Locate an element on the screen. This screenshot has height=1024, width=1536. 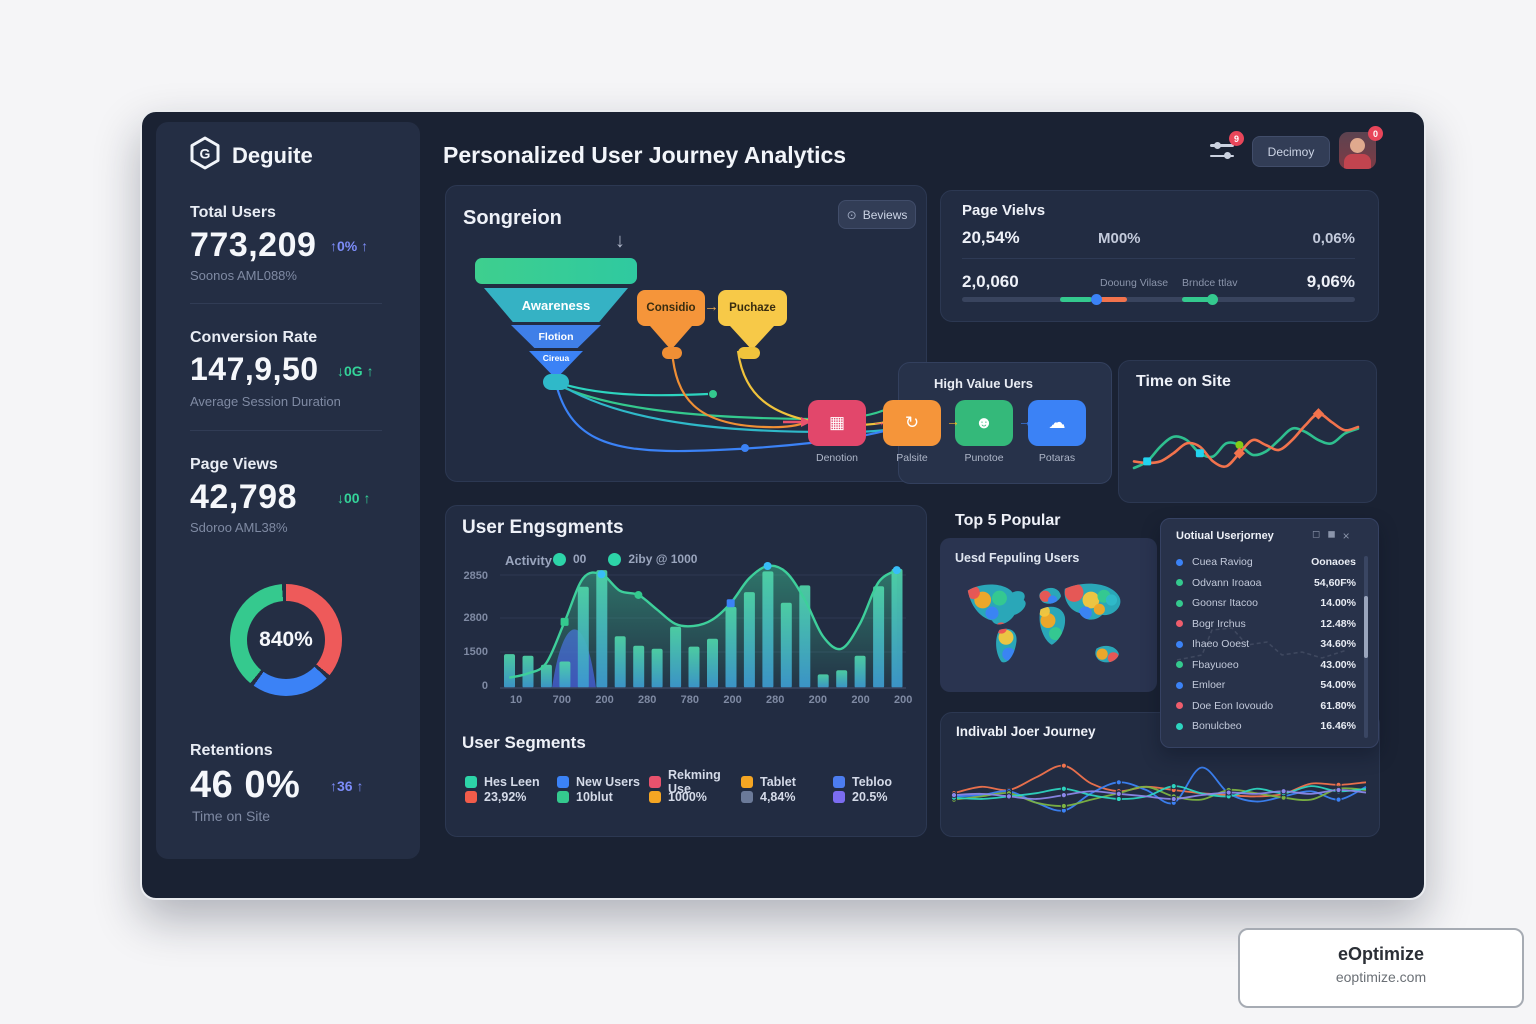
row-value: 34.60% is located at coordinates (1338, 644).